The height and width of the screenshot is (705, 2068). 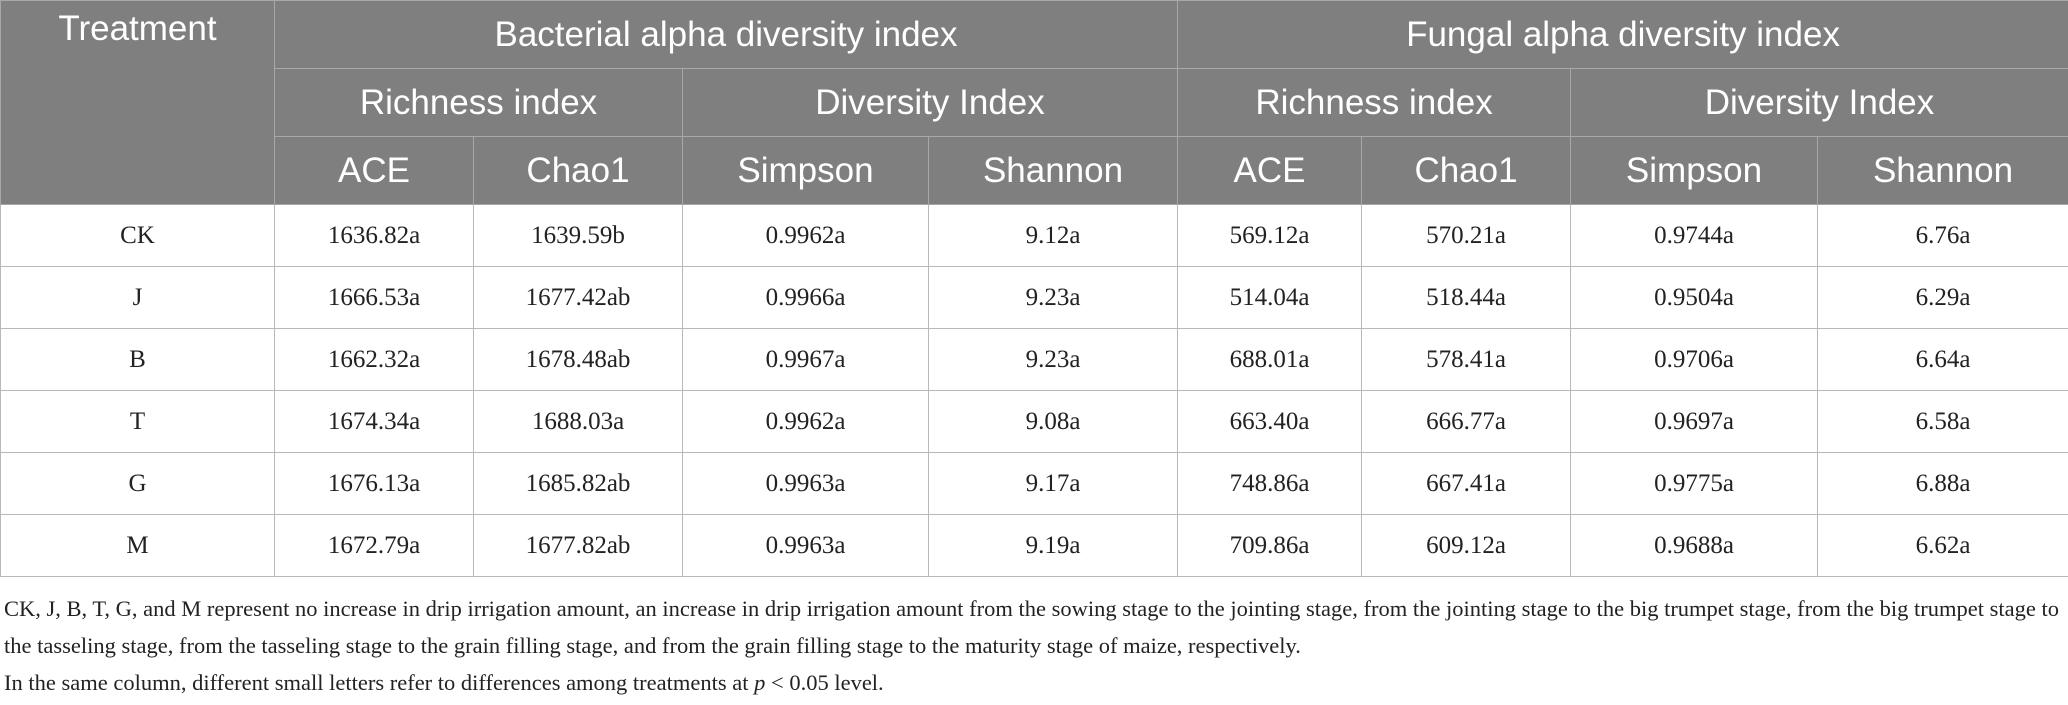 I want to click on fungal-ace-cell: 569.12a, so click(x=1270, y=235).